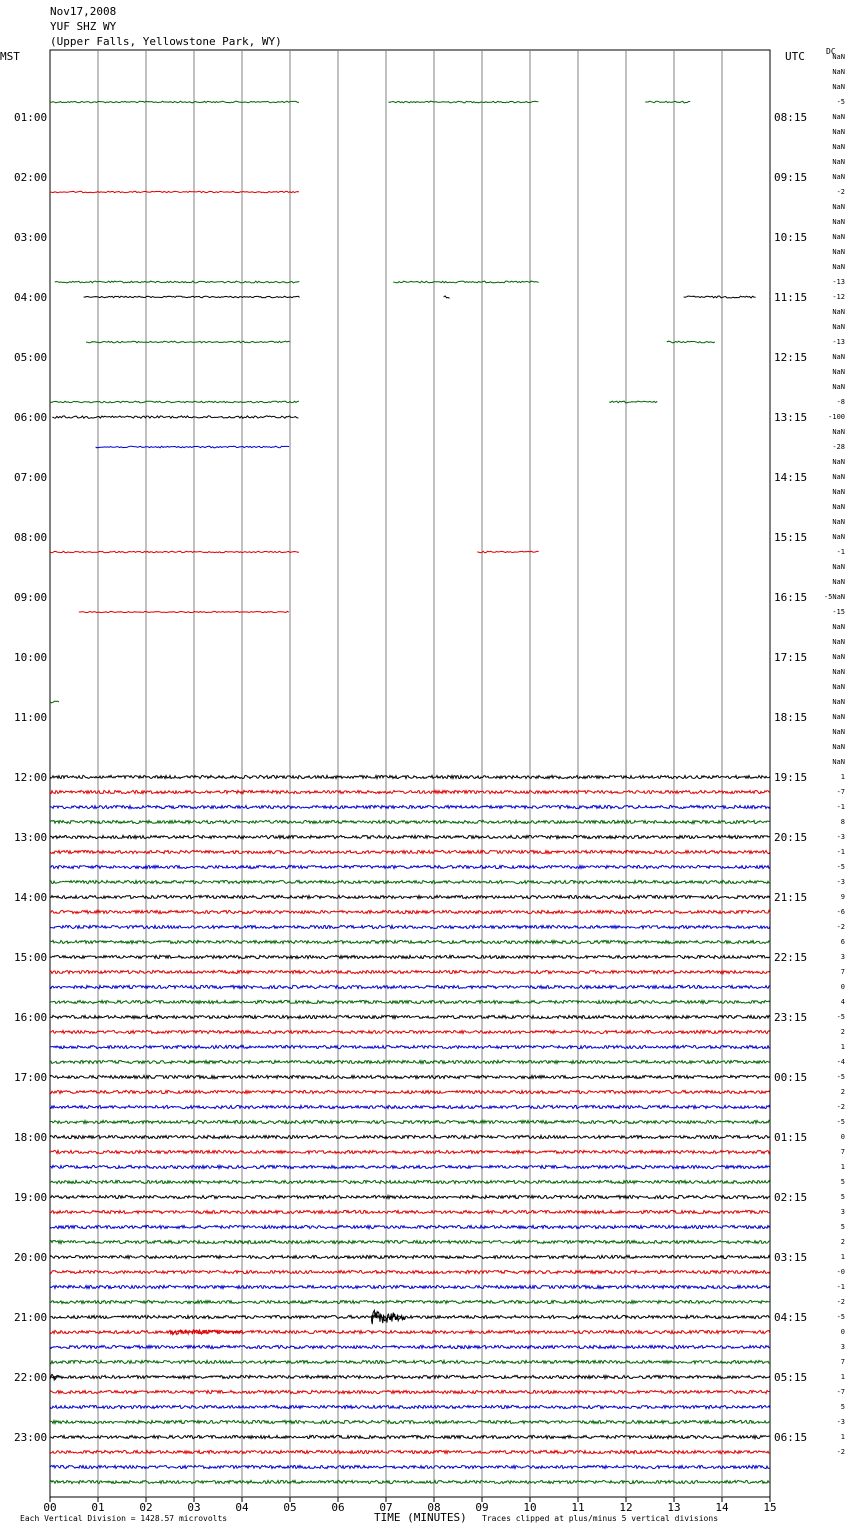 This screenshot has height=1534, width=850. Describe the element at coordinates (790, 237) in the screenshot. I see `right-hour-label: 10:15` at that location.